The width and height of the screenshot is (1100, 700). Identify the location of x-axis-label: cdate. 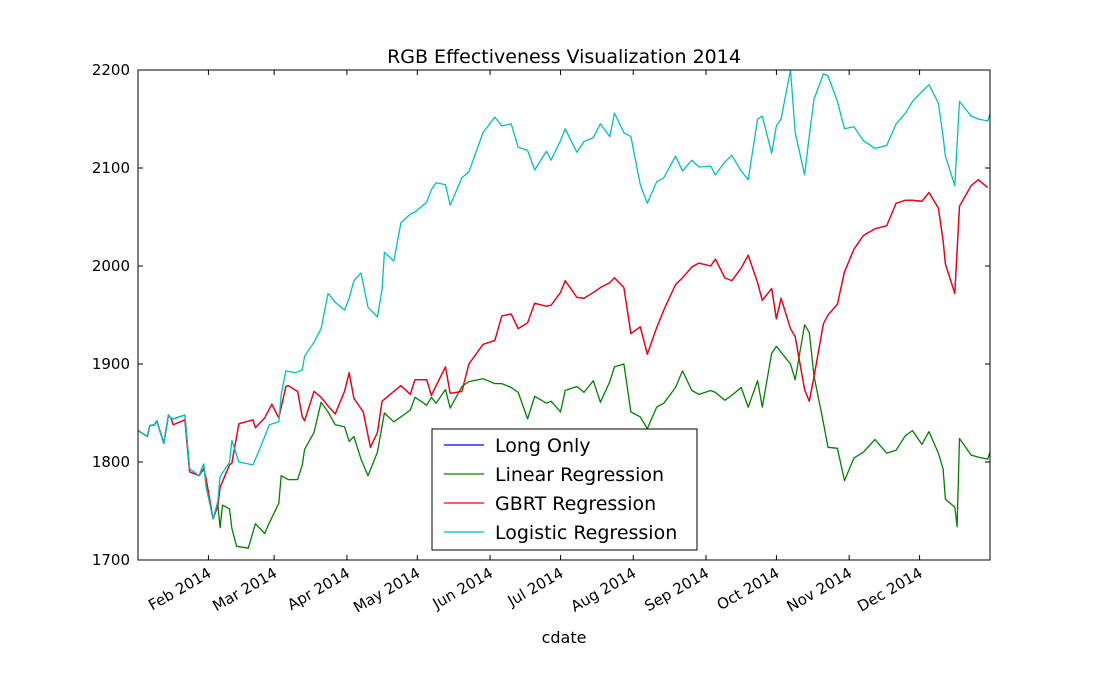
(564, 637).